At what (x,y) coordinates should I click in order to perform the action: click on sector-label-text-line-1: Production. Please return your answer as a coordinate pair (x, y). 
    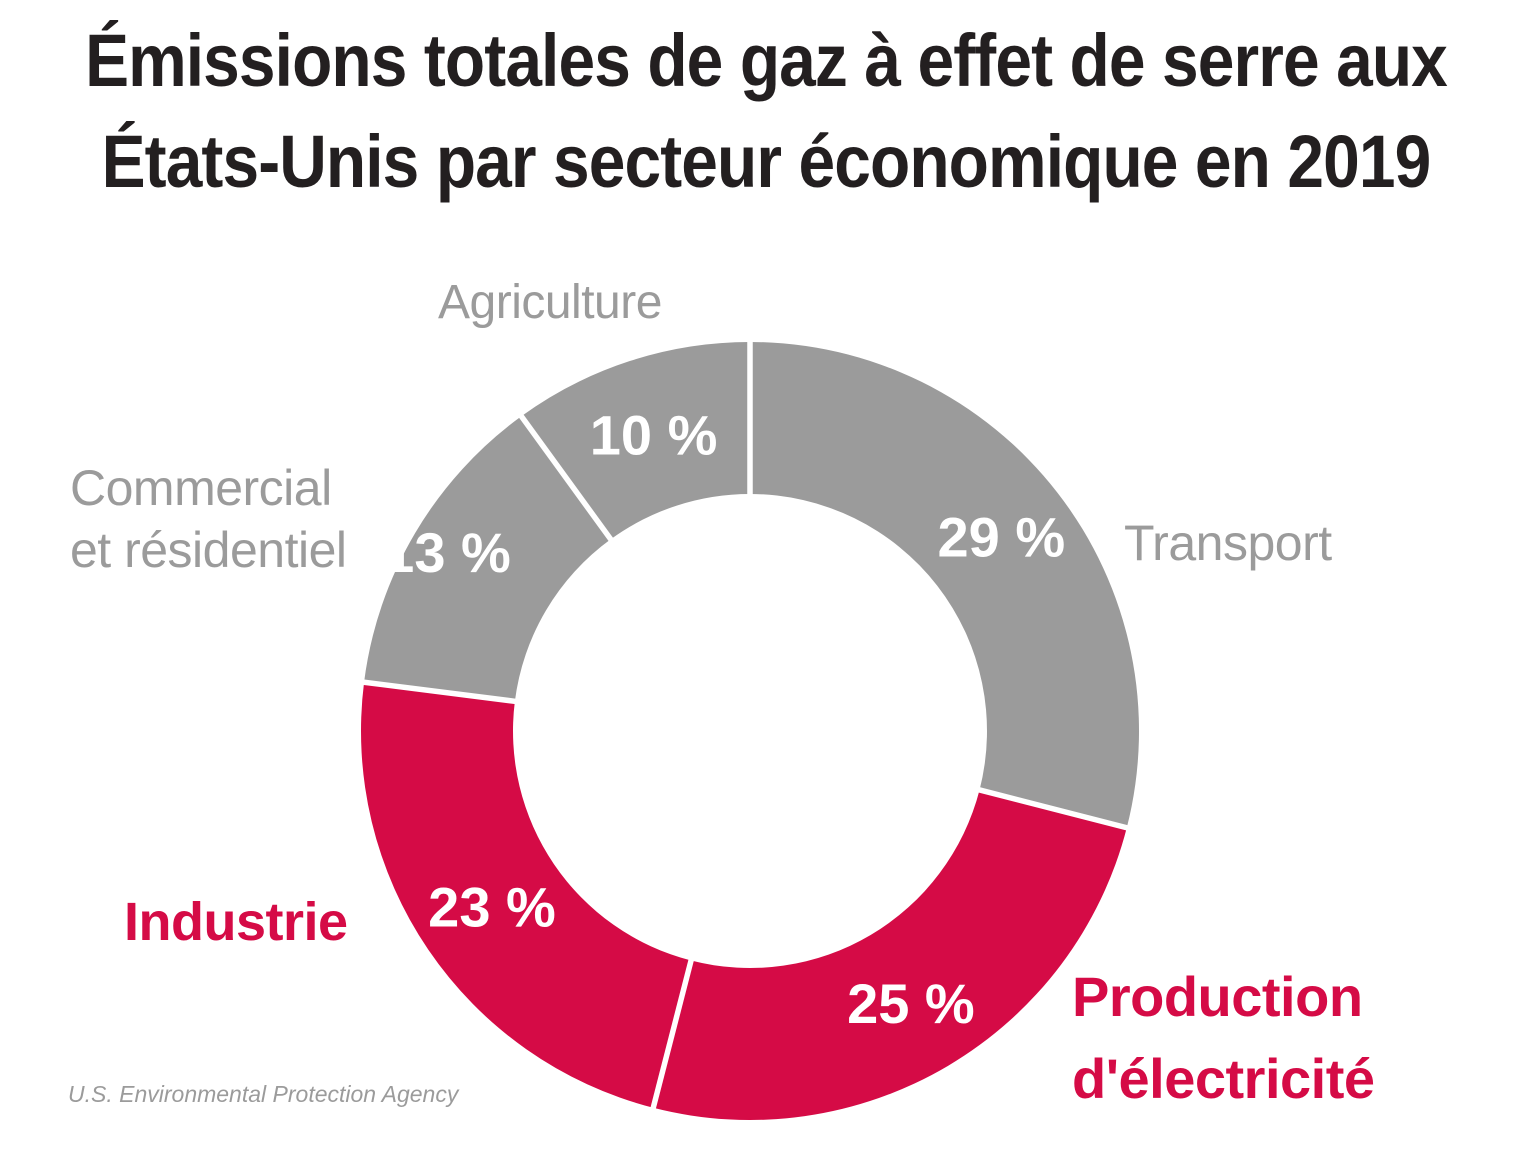
    Looking at the image, I should click on (1217, 996).